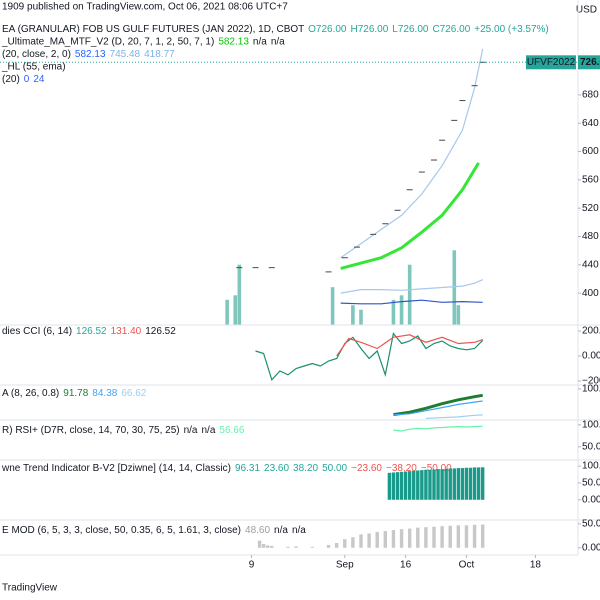 The image size is (600, 600). Describe the element at coordinates (30, 393) in the screenshot. I see `legend-item: A (8, 26, 0.8)` at that location.